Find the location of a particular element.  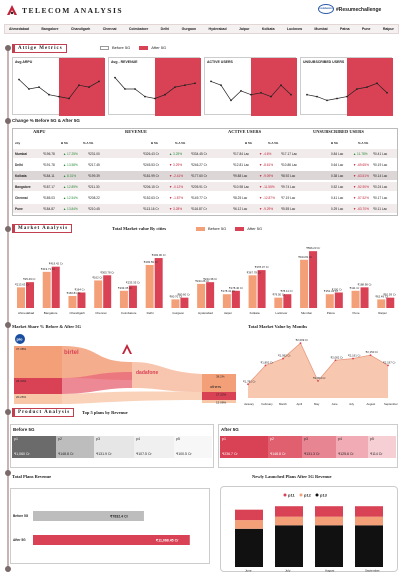

city-filter-item: Chennai is located at coordinates (109, 29).